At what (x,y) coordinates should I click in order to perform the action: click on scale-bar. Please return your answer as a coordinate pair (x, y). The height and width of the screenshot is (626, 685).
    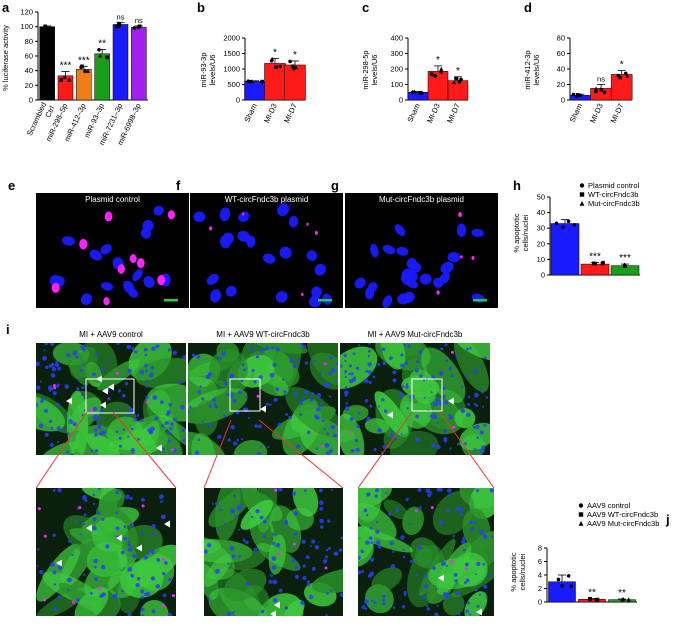
    Looking at the image, I should click on (325, 300).